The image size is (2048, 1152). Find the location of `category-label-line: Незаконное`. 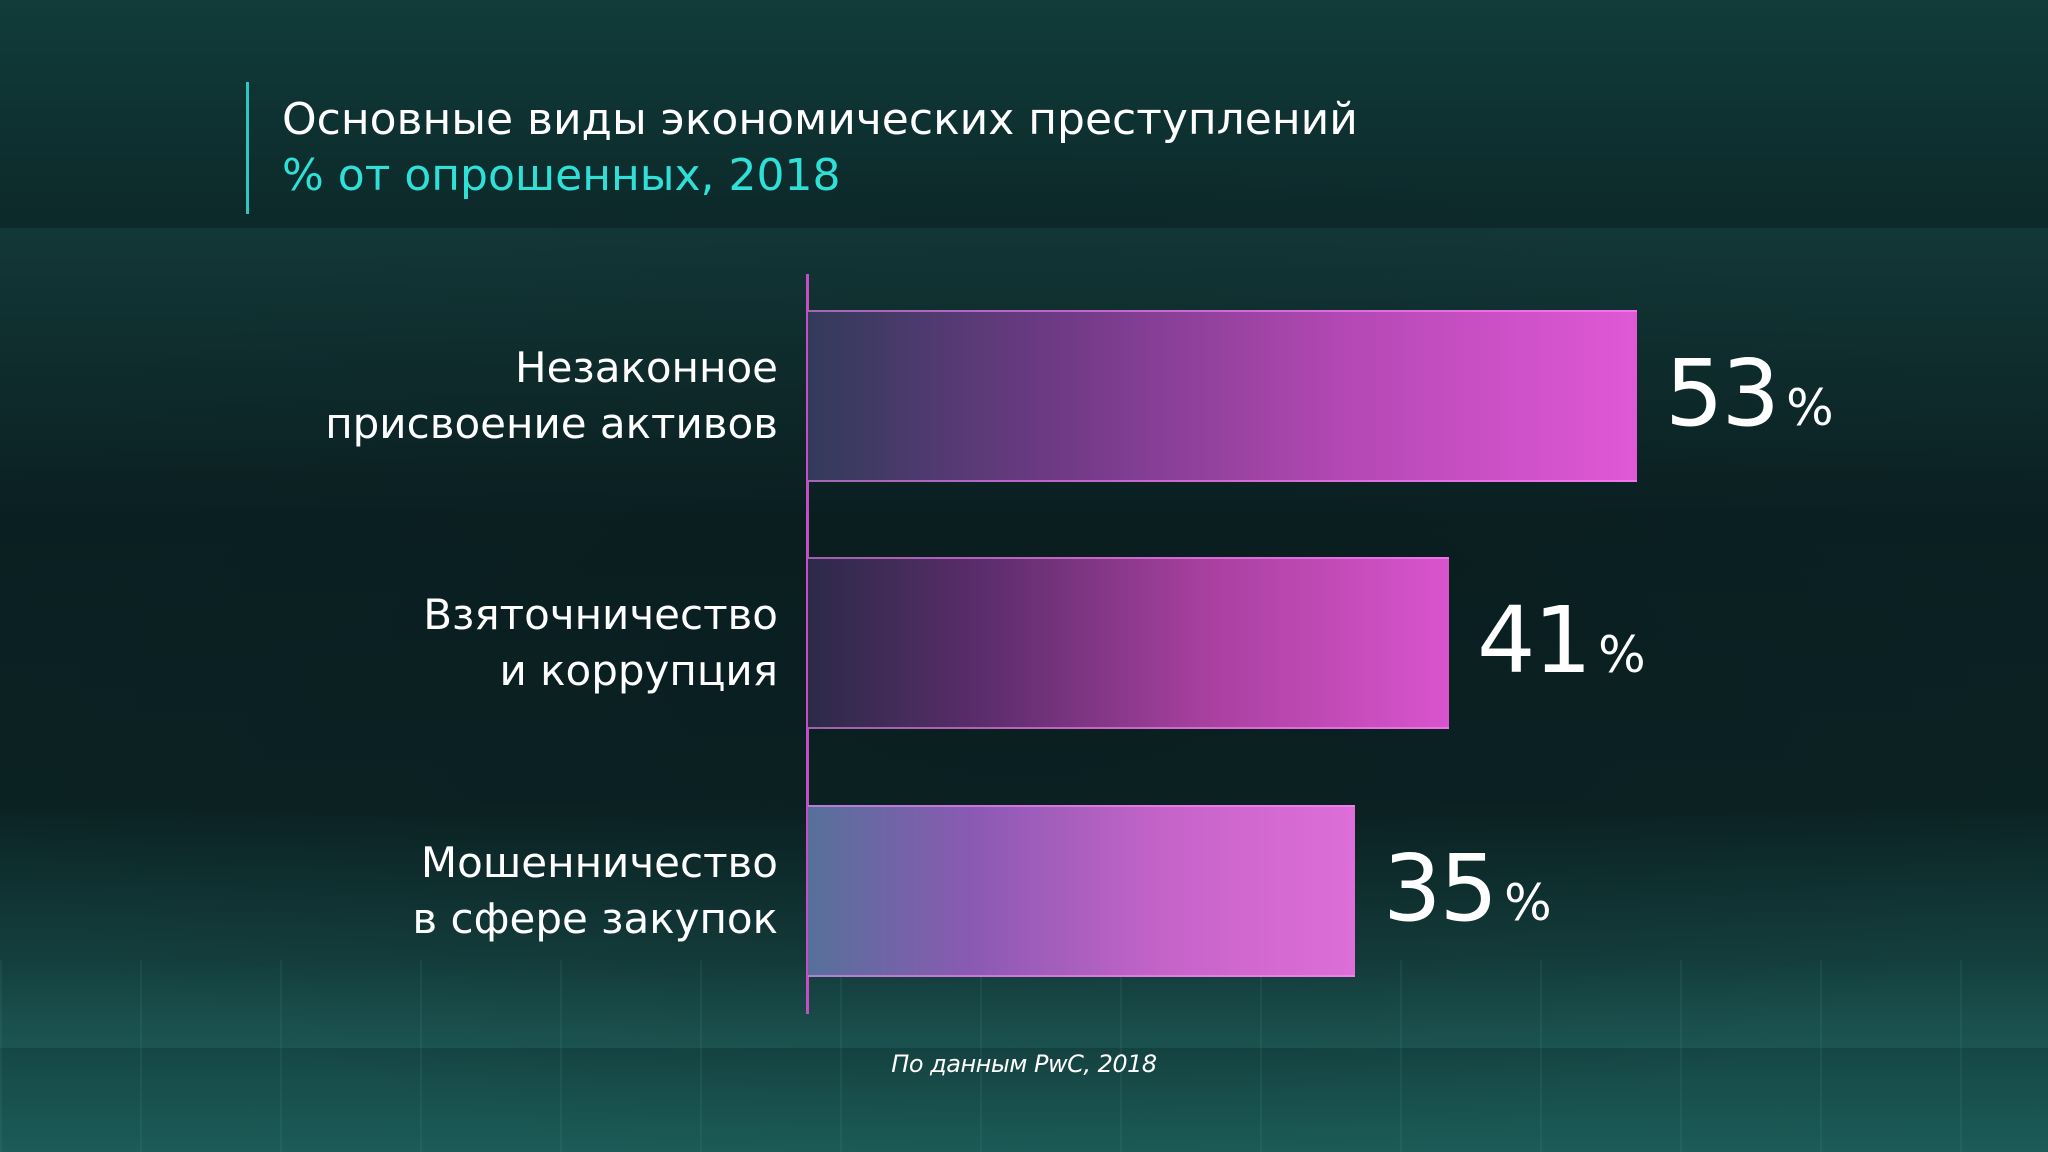

category-label-line: Незаконное is located at coordinates (646, 367).